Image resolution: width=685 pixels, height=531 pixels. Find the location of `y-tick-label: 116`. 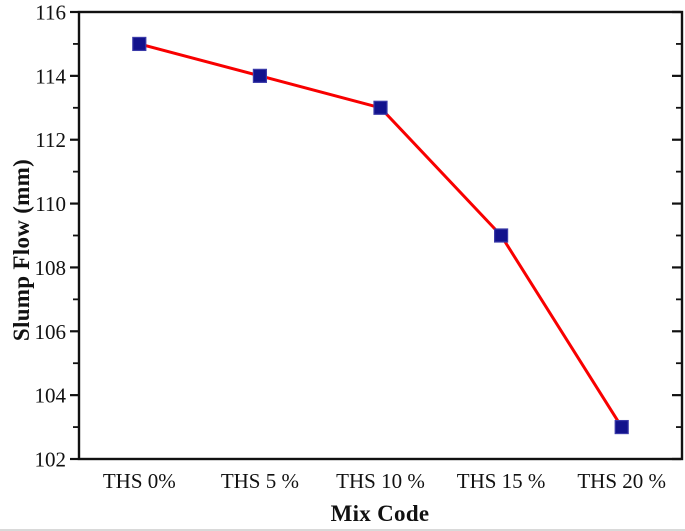

y-tick-label: 116 is located at coordinates (50, 13).